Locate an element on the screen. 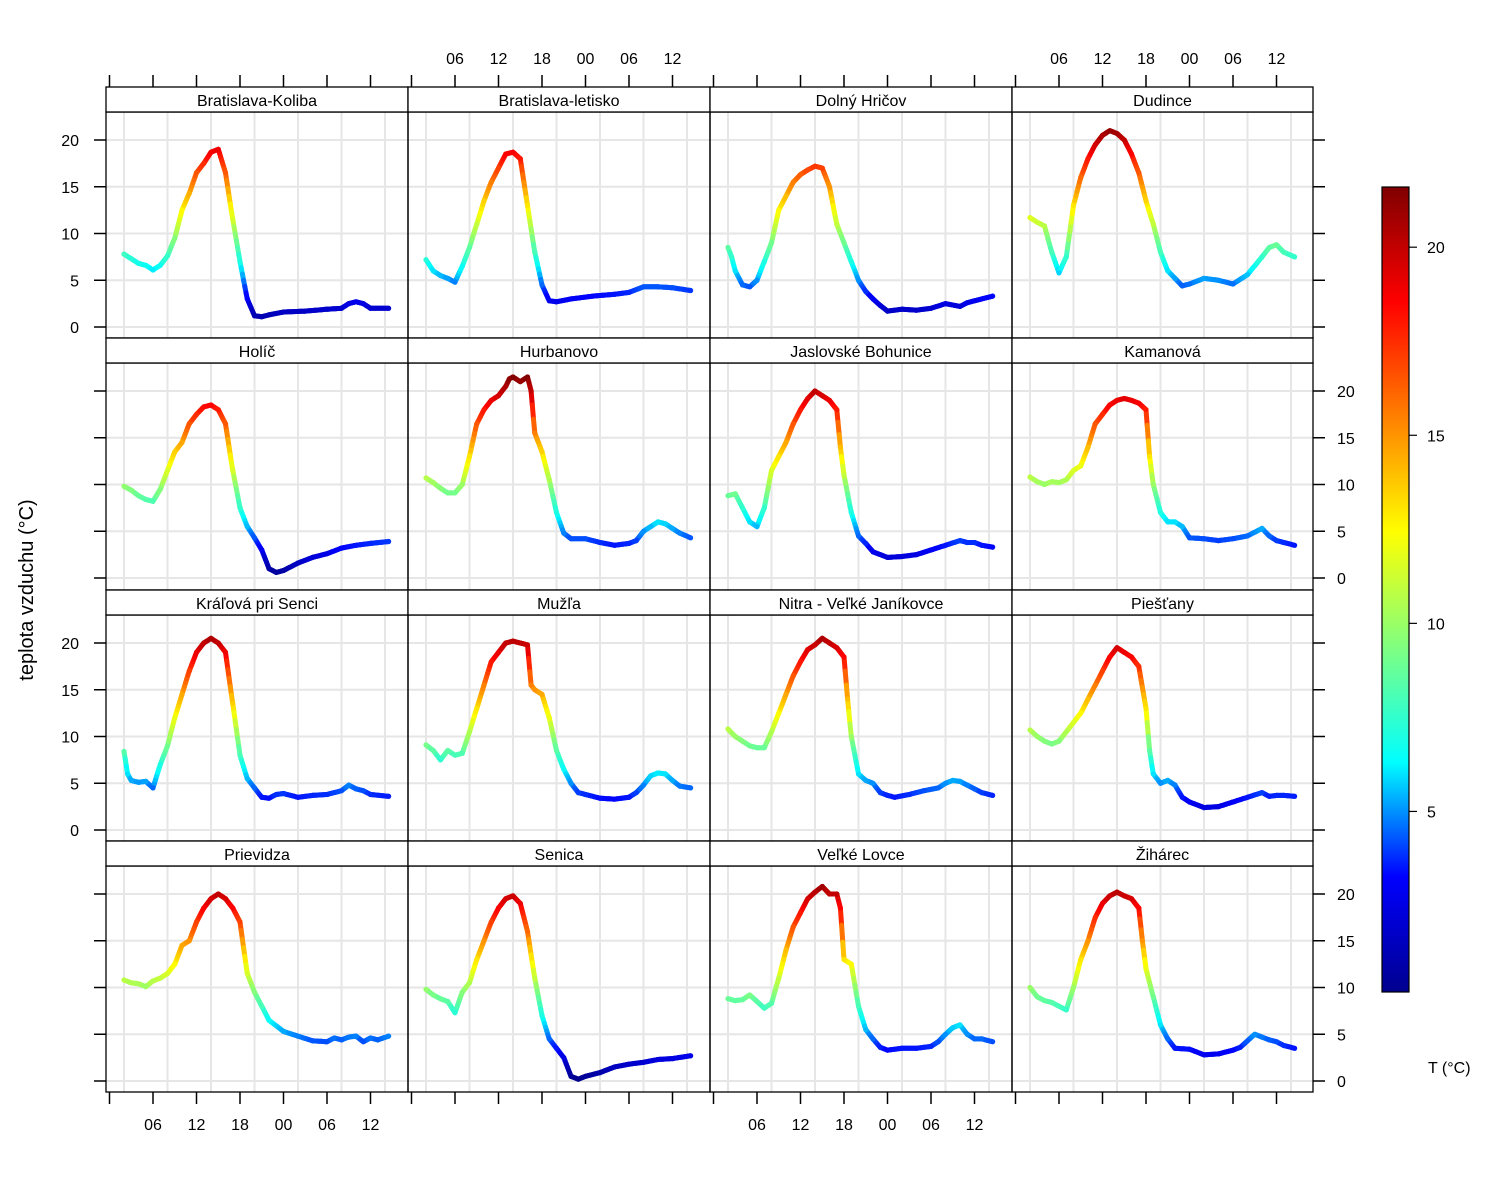 The width and height of the screenshot is (1500, 1200). y-tick-label-left: 5 is located at coordinates (74, 281).